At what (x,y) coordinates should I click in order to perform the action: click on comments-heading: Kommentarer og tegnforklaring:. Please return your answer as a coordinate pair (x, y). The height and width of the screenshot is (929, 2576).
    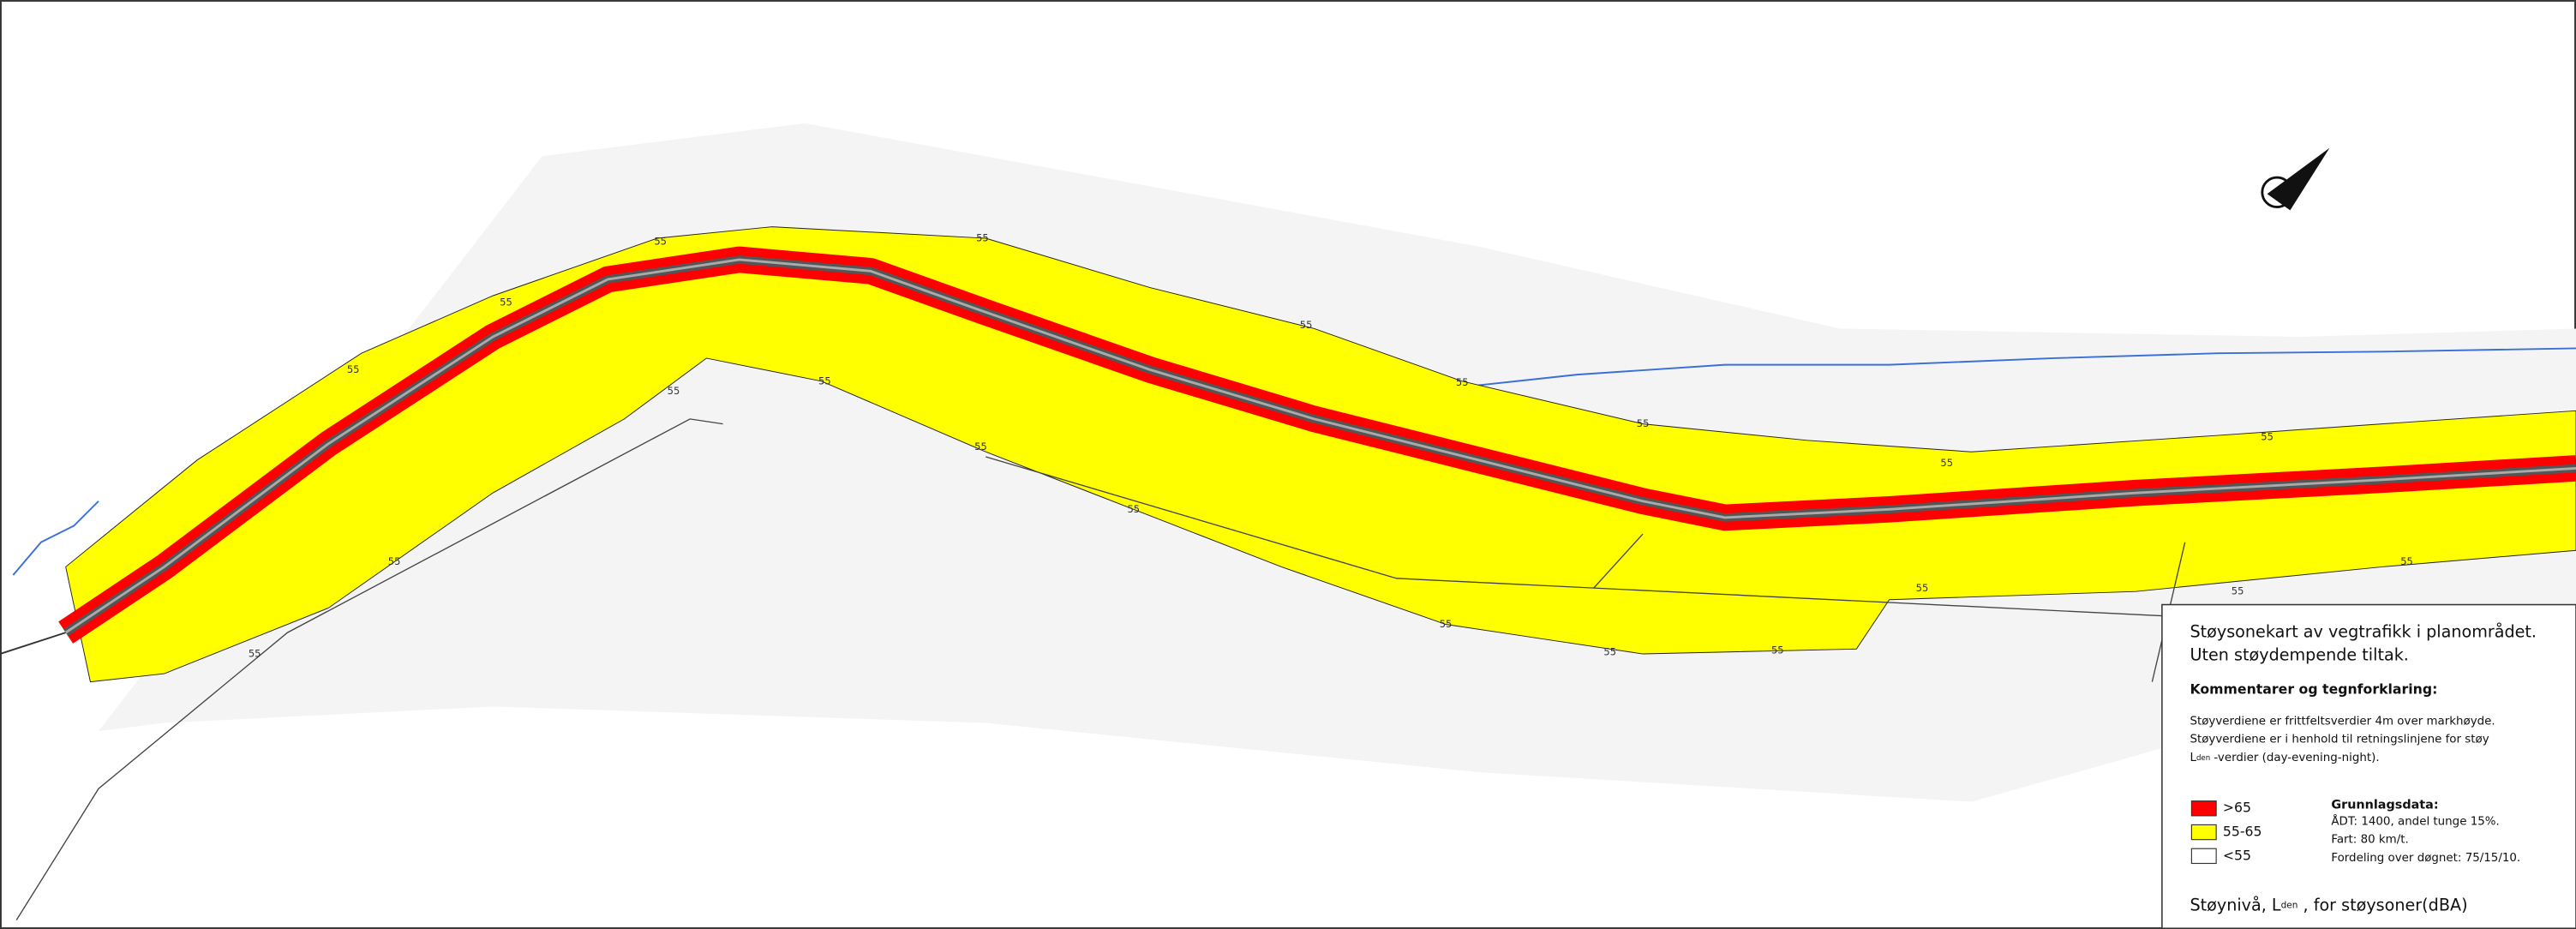
    Looking at the image, I should click on (2313, 689).